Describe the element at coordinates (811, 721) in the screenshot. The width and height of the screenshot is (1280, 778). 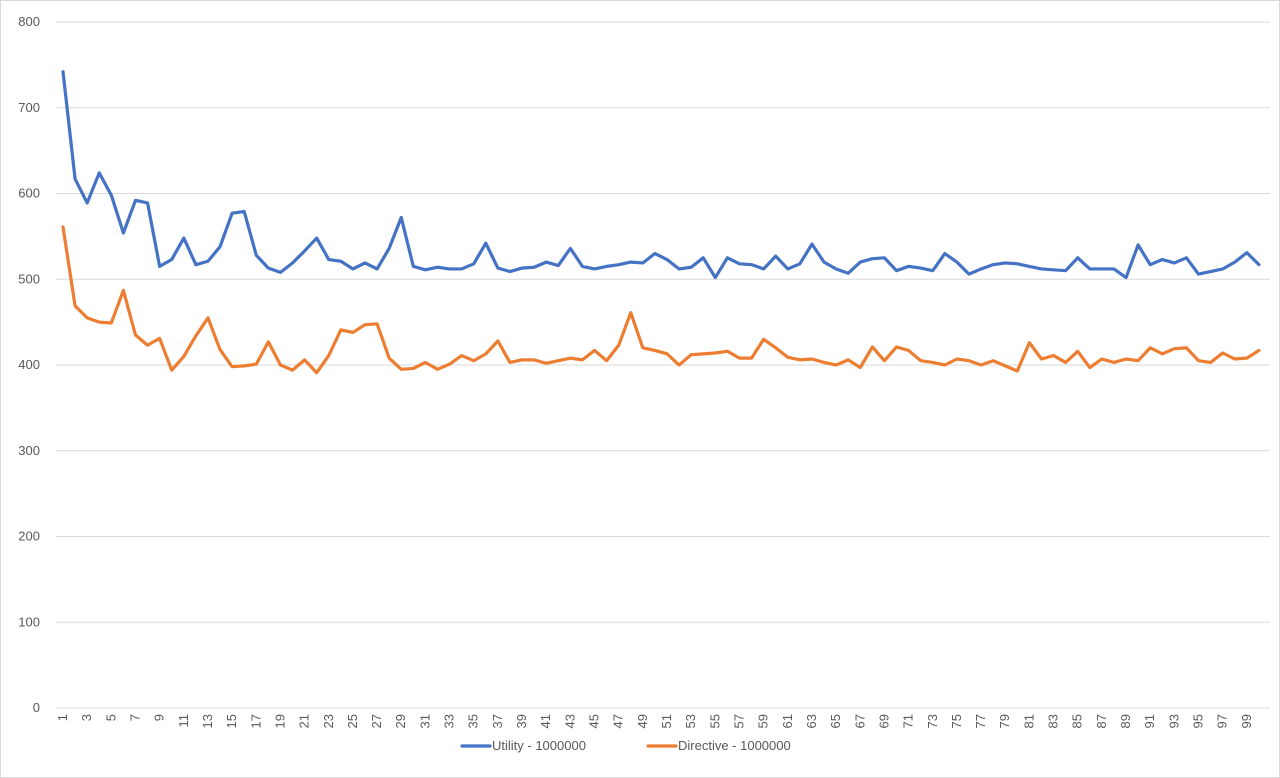
I see `x-tick-label: 63` at that location.